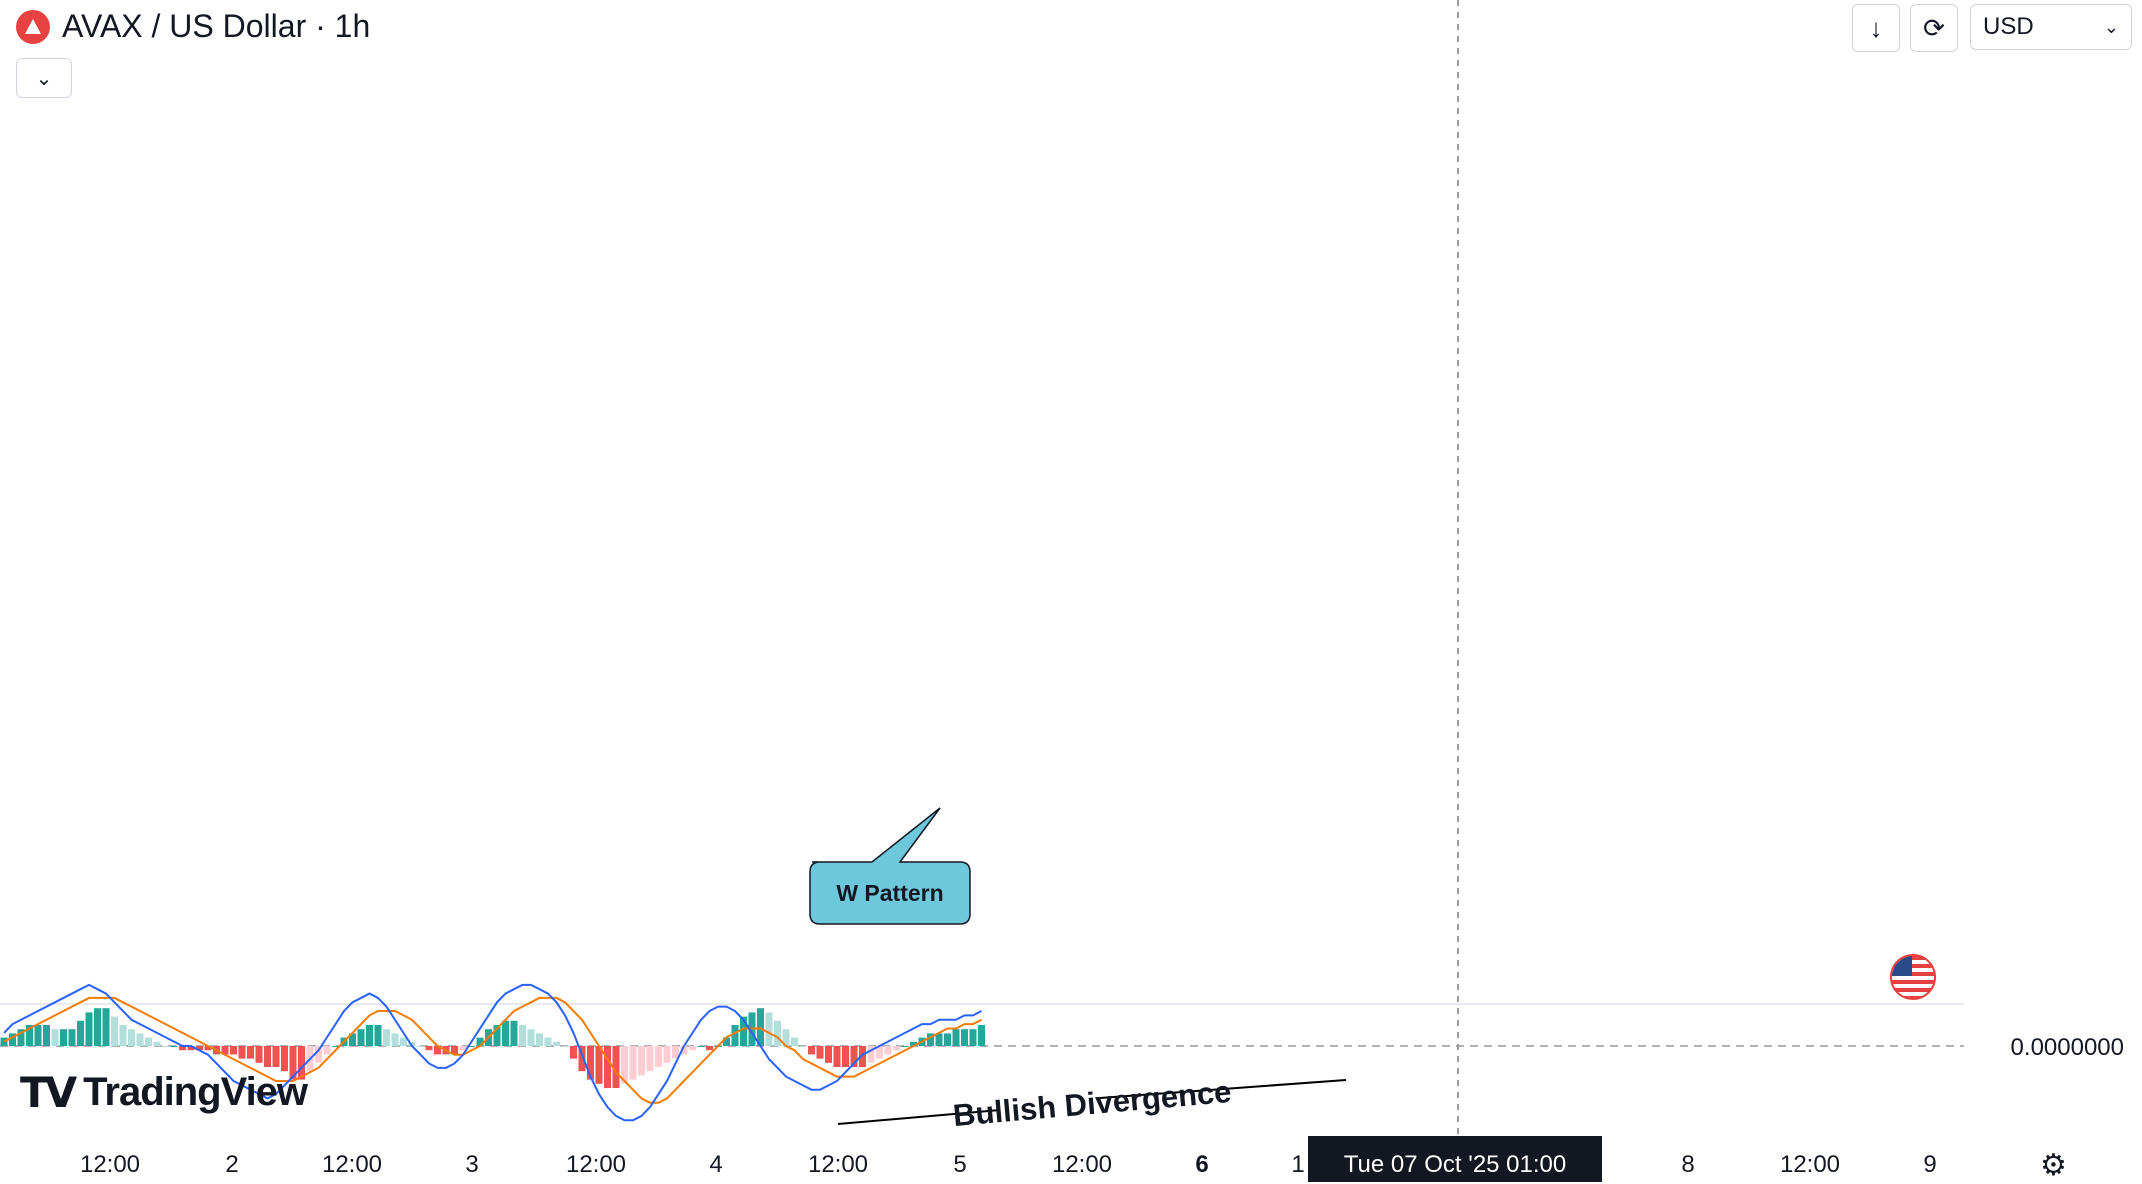 The image size is (2142, 1184). Describe the element at coordinates (2053, 1165) in the screenshot. I see `gear-icon: ⚙` at that location.